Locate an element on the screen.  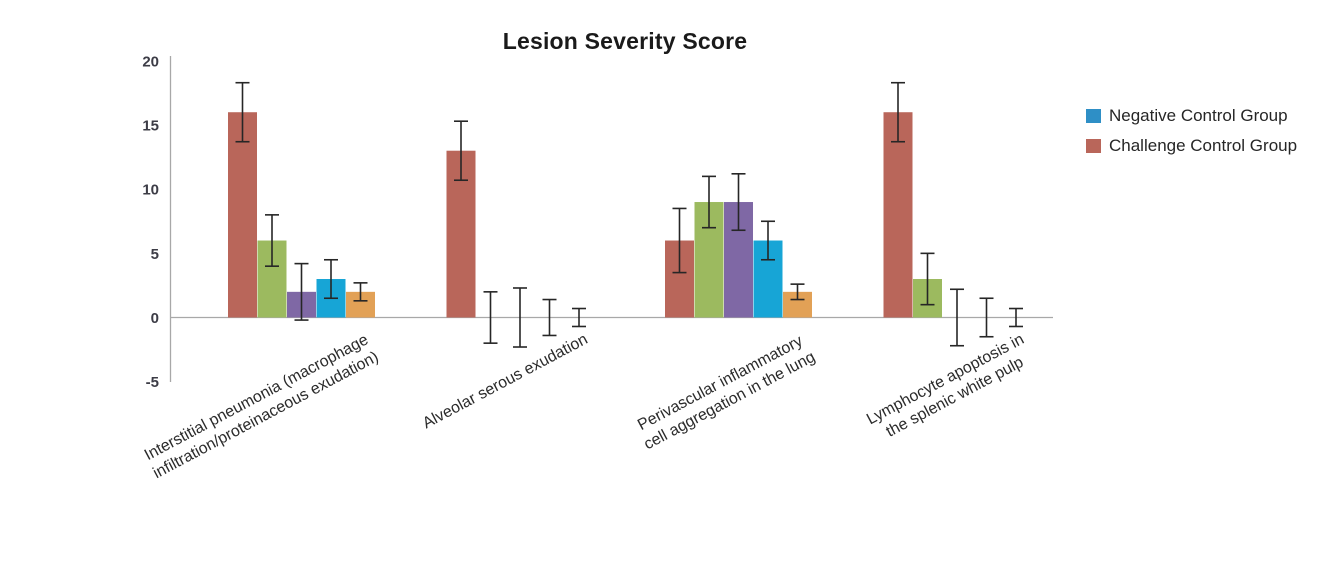
y-tick-label: 10 is located at coordinates (150, 190).